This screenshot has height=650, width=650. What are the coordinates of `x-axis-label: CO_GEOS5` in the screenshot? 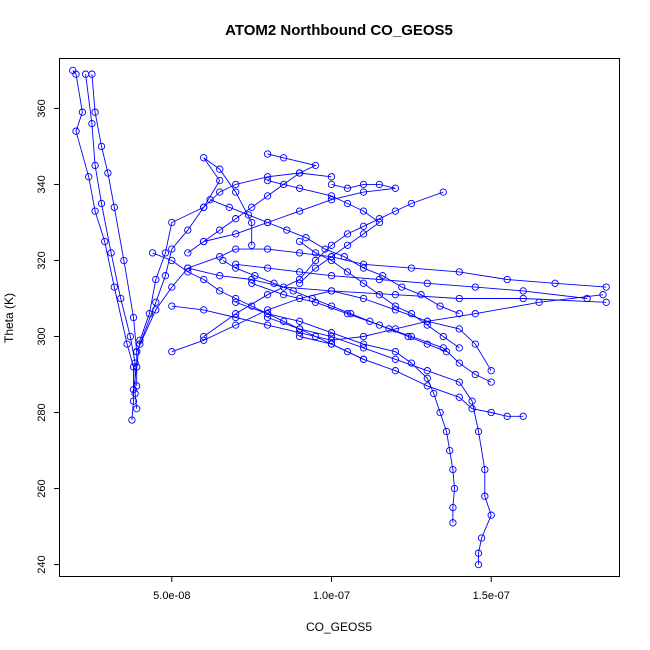 It's located at (339, 627).